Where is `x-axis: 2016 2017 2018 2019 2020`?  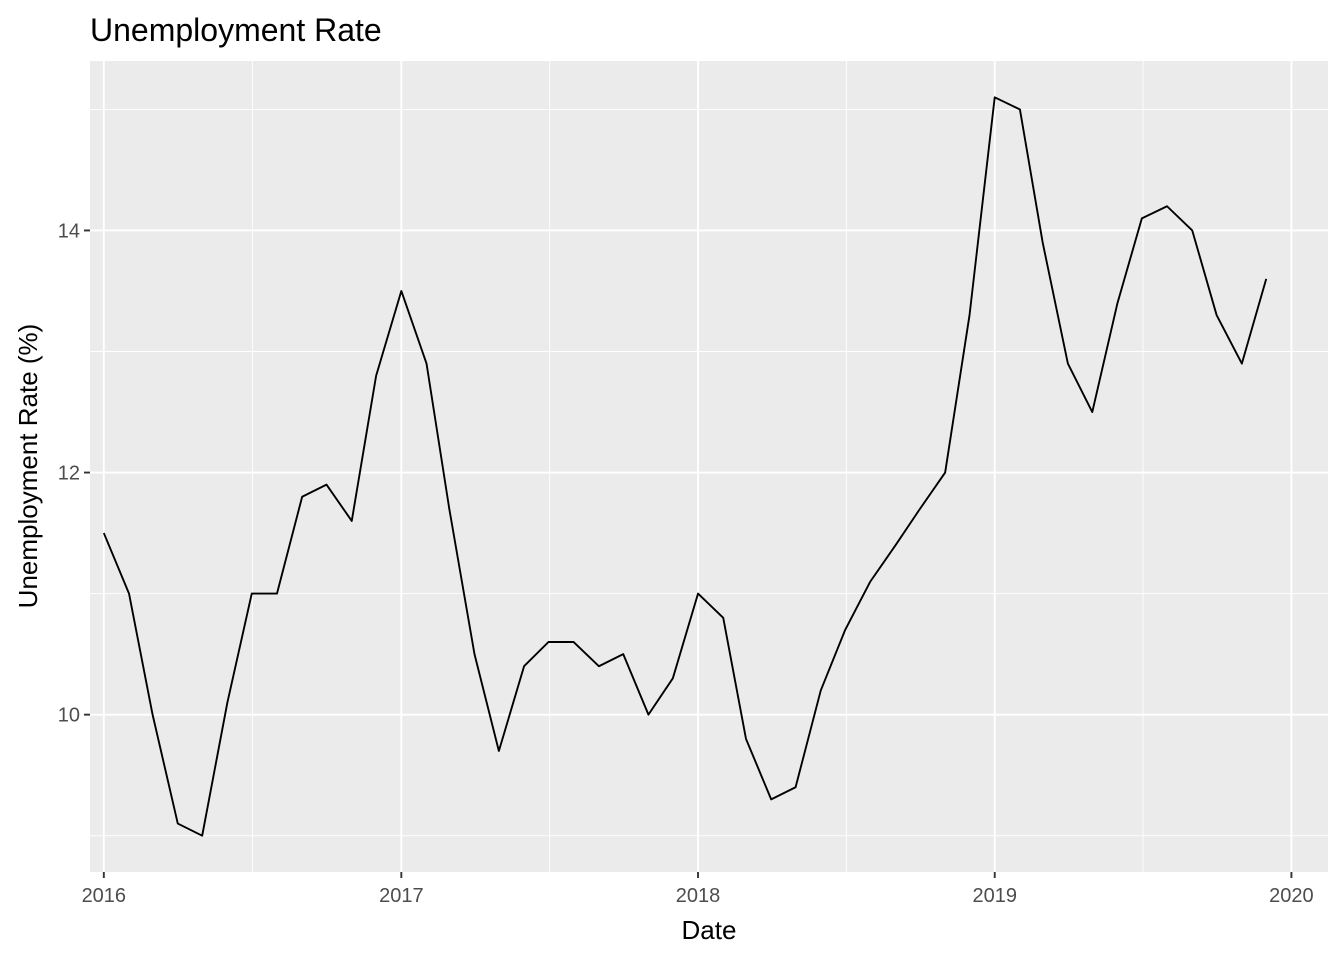 x-axis: 2016 2017 2018 2019 2020 is located at coordinates (698, 889).